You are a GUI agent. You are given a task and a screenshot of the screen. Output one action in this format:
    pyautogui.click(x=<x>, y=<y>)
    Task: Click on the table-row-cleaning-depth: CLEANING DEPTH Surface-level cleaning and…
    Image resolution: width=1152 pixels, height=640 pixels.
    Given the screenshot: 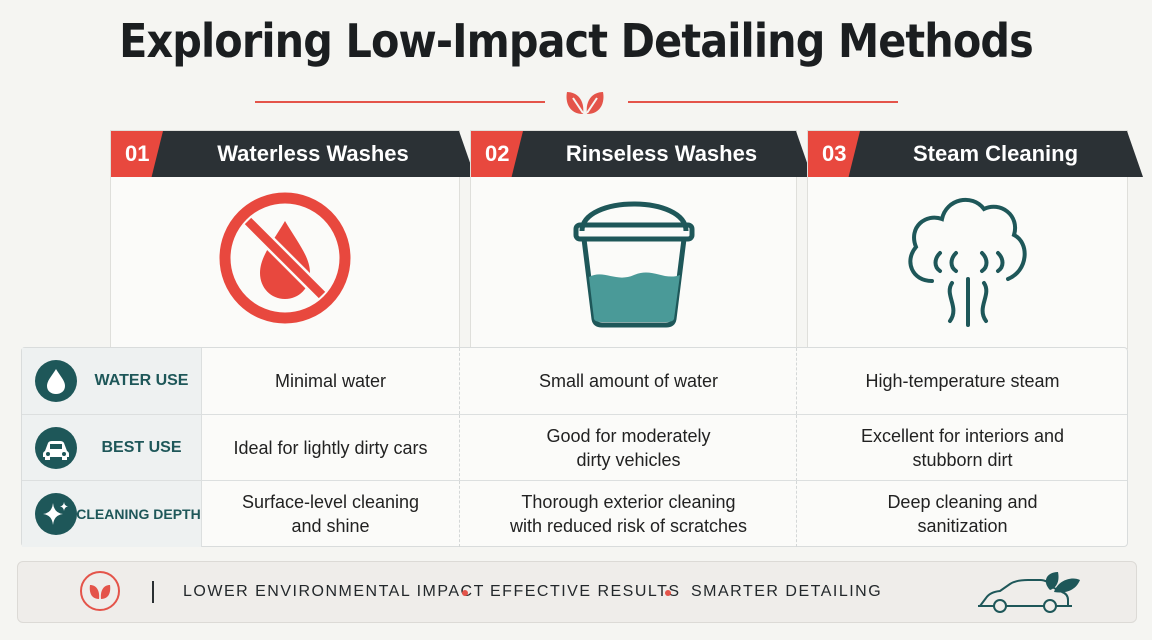 What is the action you would take?
    pyautogui.click(x=574, y=513)
    